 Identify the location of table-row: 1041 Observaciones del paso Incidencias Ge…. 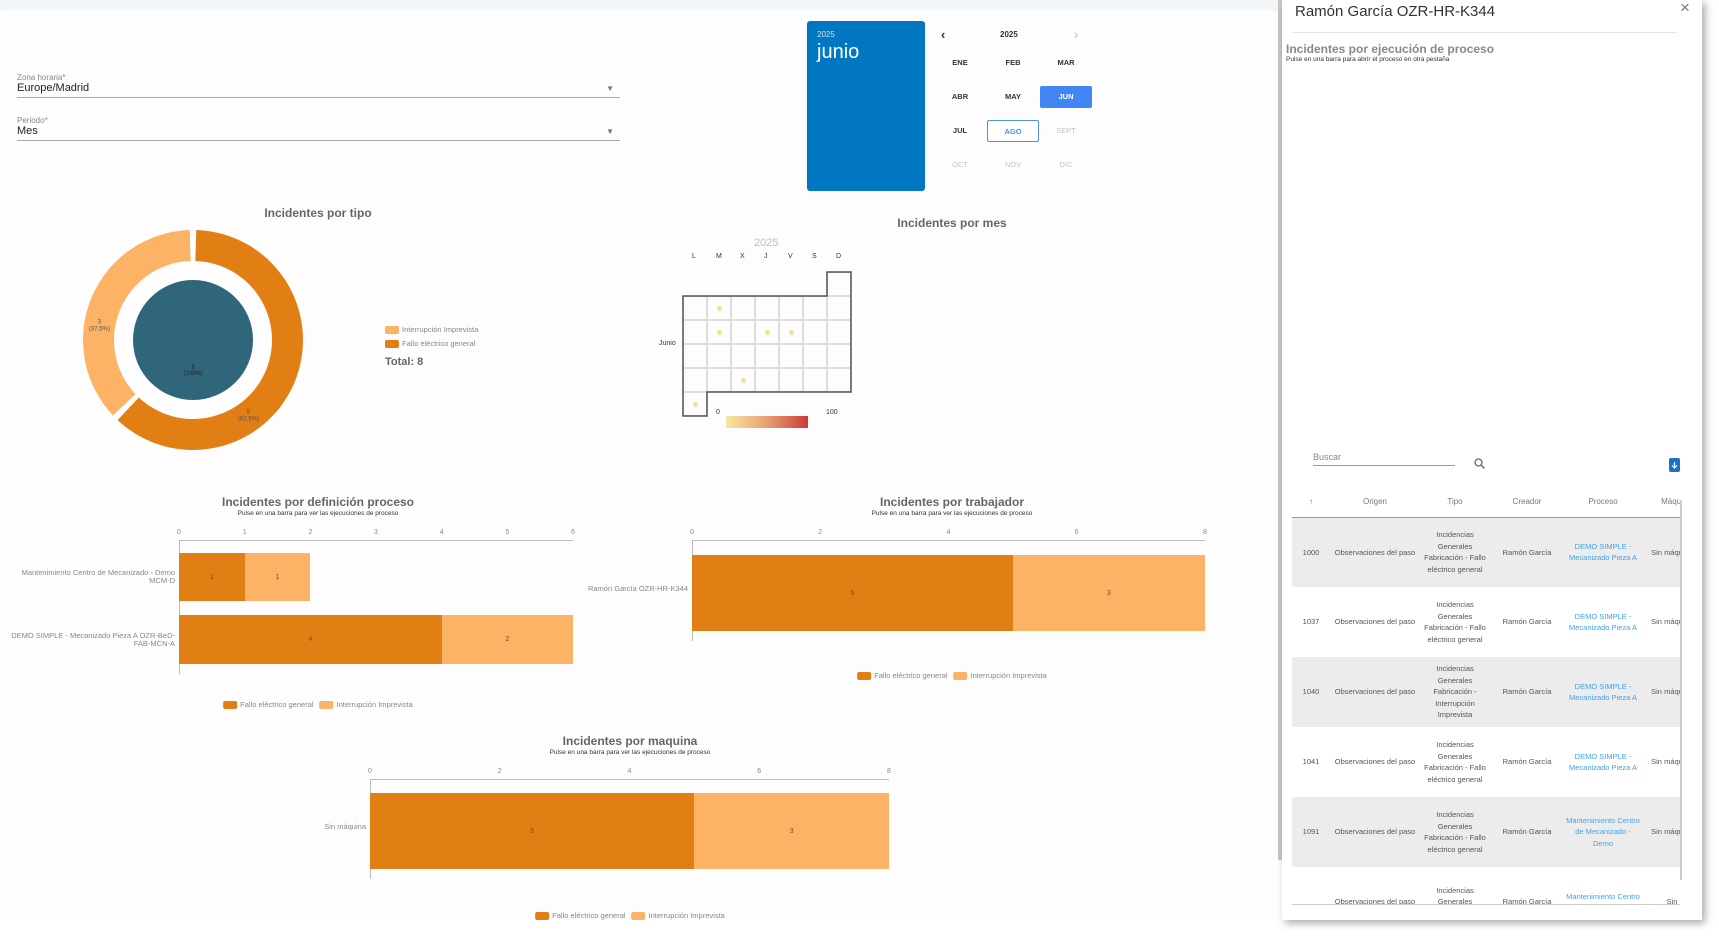
(1486, 762).